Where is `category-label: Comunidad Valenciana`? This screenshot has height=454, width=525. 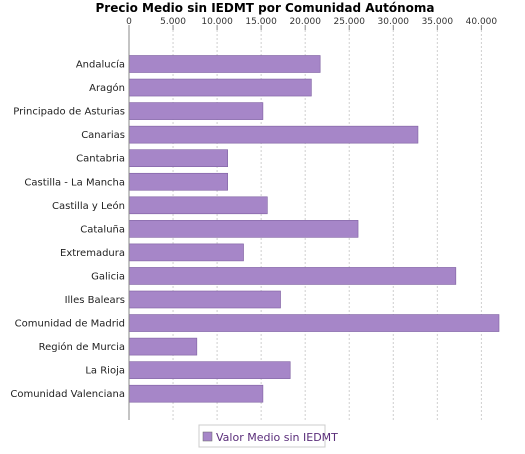 category-label: Comunidad Valenciana is located at coordinates (67, 394).